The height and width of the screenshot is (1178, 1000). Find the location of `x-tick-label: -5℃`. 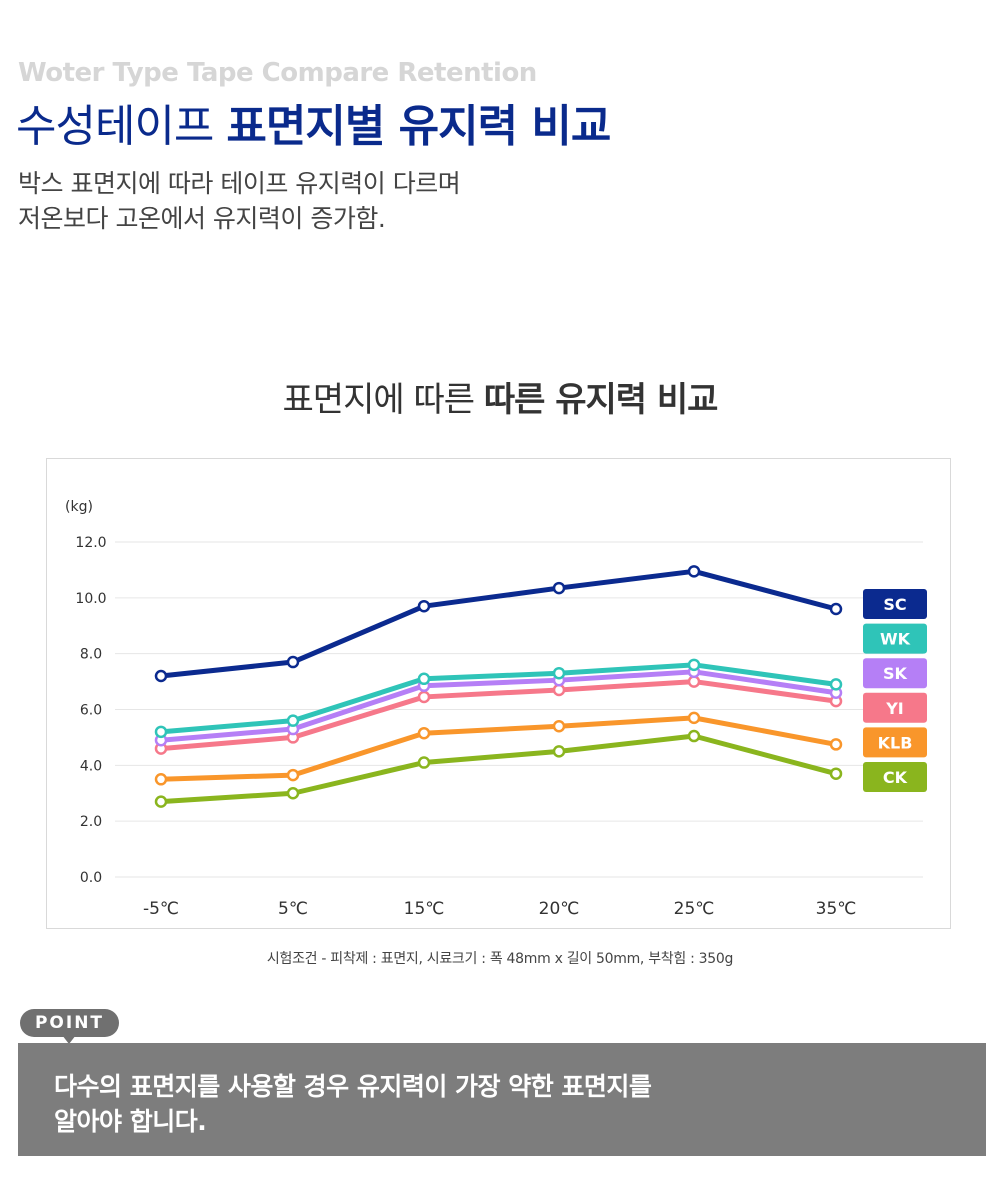

x-tick-label: -5℃ is located at coordinates (161, 909).